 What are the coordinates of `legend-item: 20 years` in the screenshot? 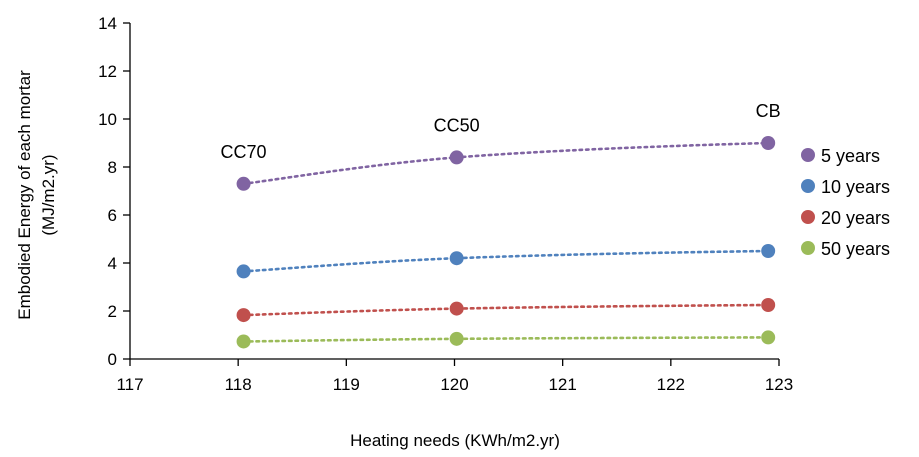 It's located at (845, 218).